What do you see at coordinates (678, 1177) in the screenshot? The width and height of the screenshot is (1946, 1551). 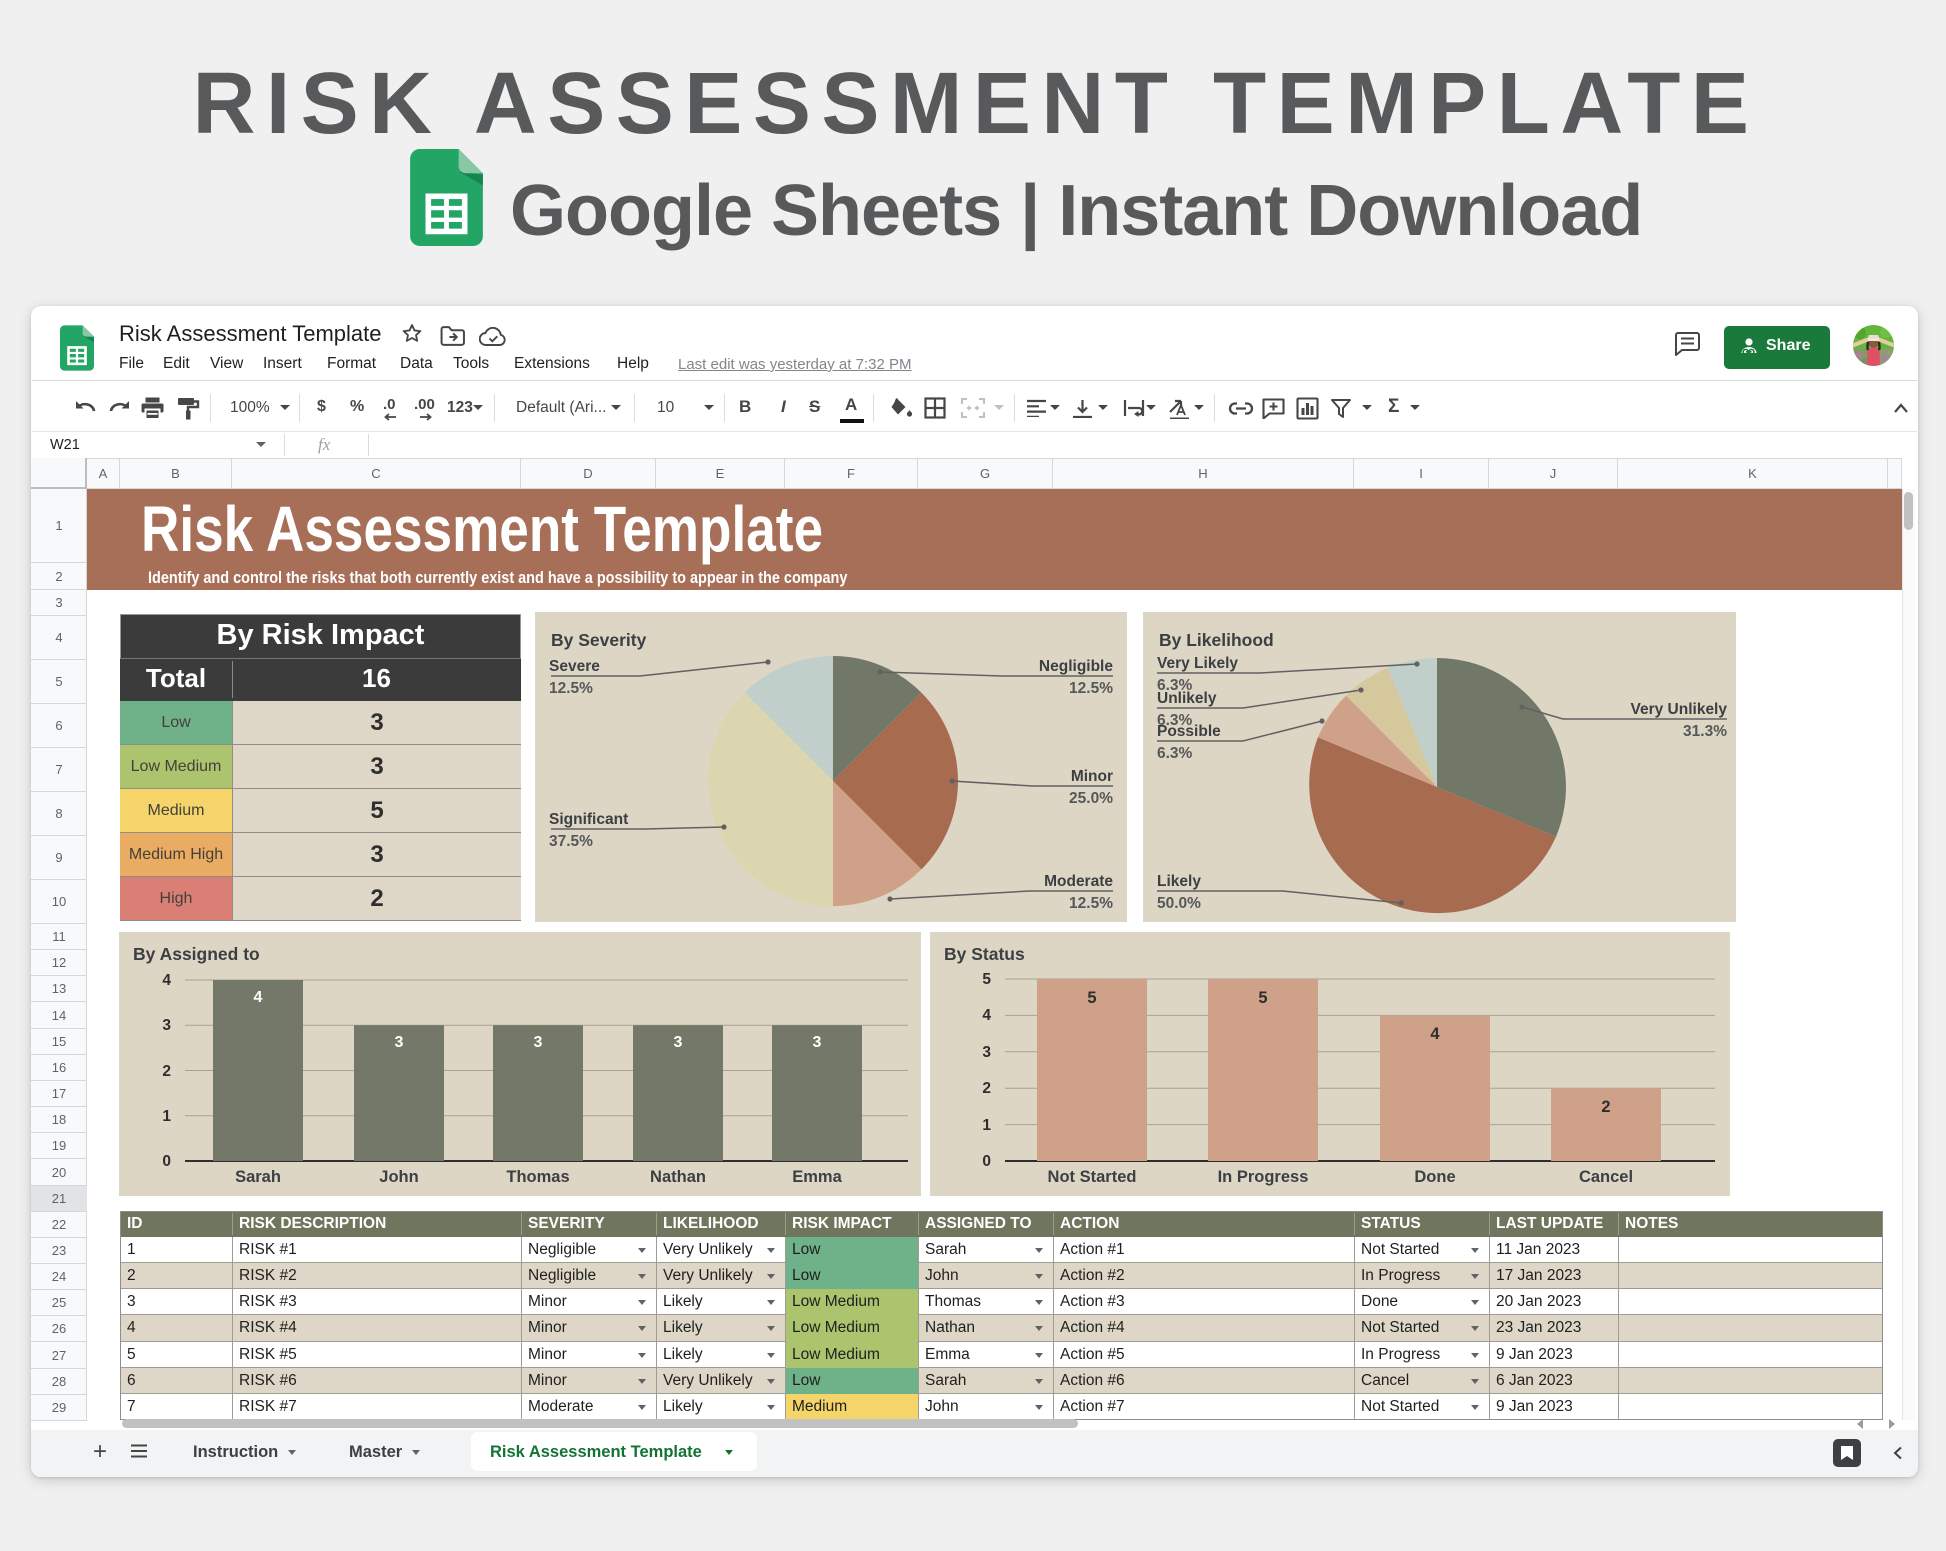 I see `svg-text: Nathan` at bounding box center [678, 1177].